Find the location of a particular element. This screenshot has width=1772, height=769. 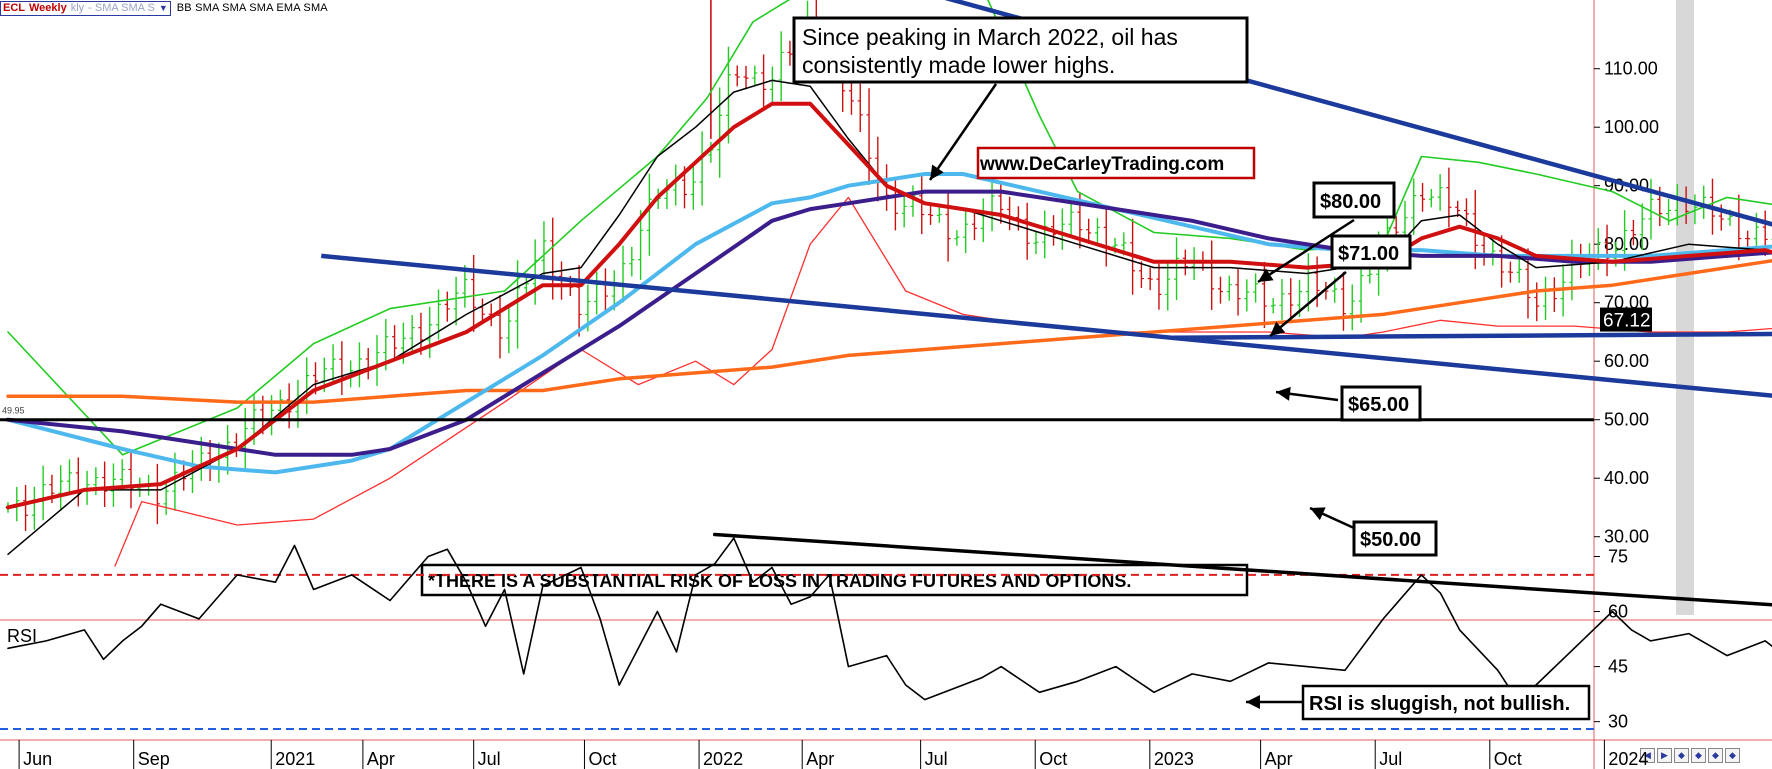

time-axis-label: 2022 is located at coordinates (723, 759).